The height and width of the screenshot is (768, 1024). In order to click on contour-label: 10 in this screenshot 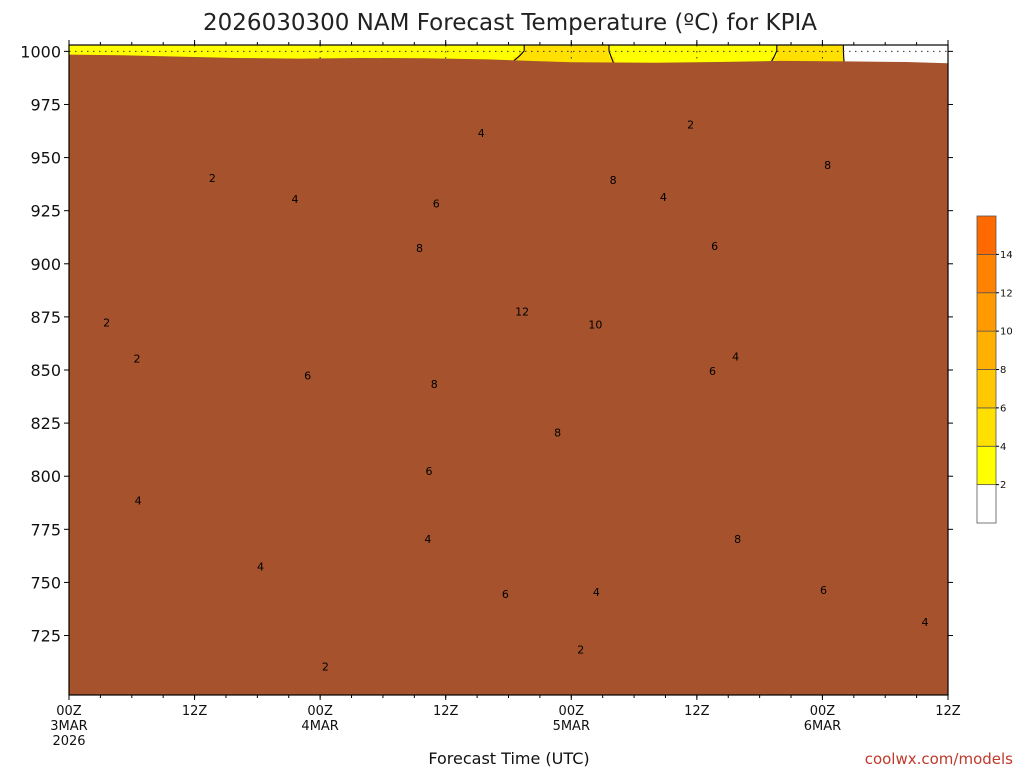, I will do `click(595, 324)`.